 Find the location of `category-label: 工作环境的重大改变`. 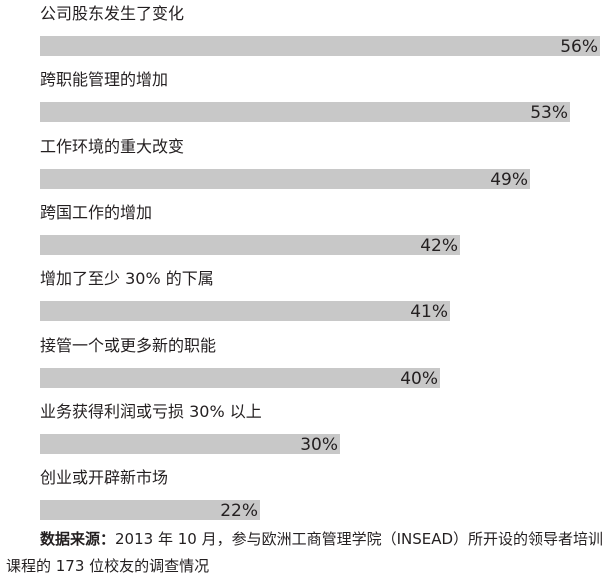

category-label: 工作环境的重大改变 is located at coordinates (112, 146).